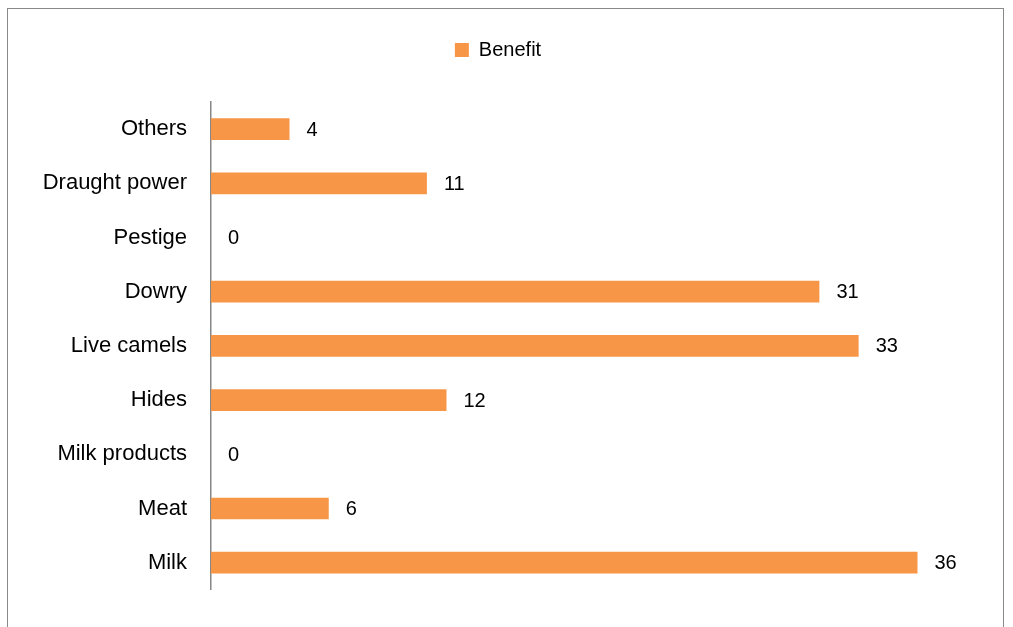 The height and width of the screenshot is (627, 1013). Describe the element at coordinates (114, 182) in the screenshot. I see `y-tick-label: Draught power` at that location.